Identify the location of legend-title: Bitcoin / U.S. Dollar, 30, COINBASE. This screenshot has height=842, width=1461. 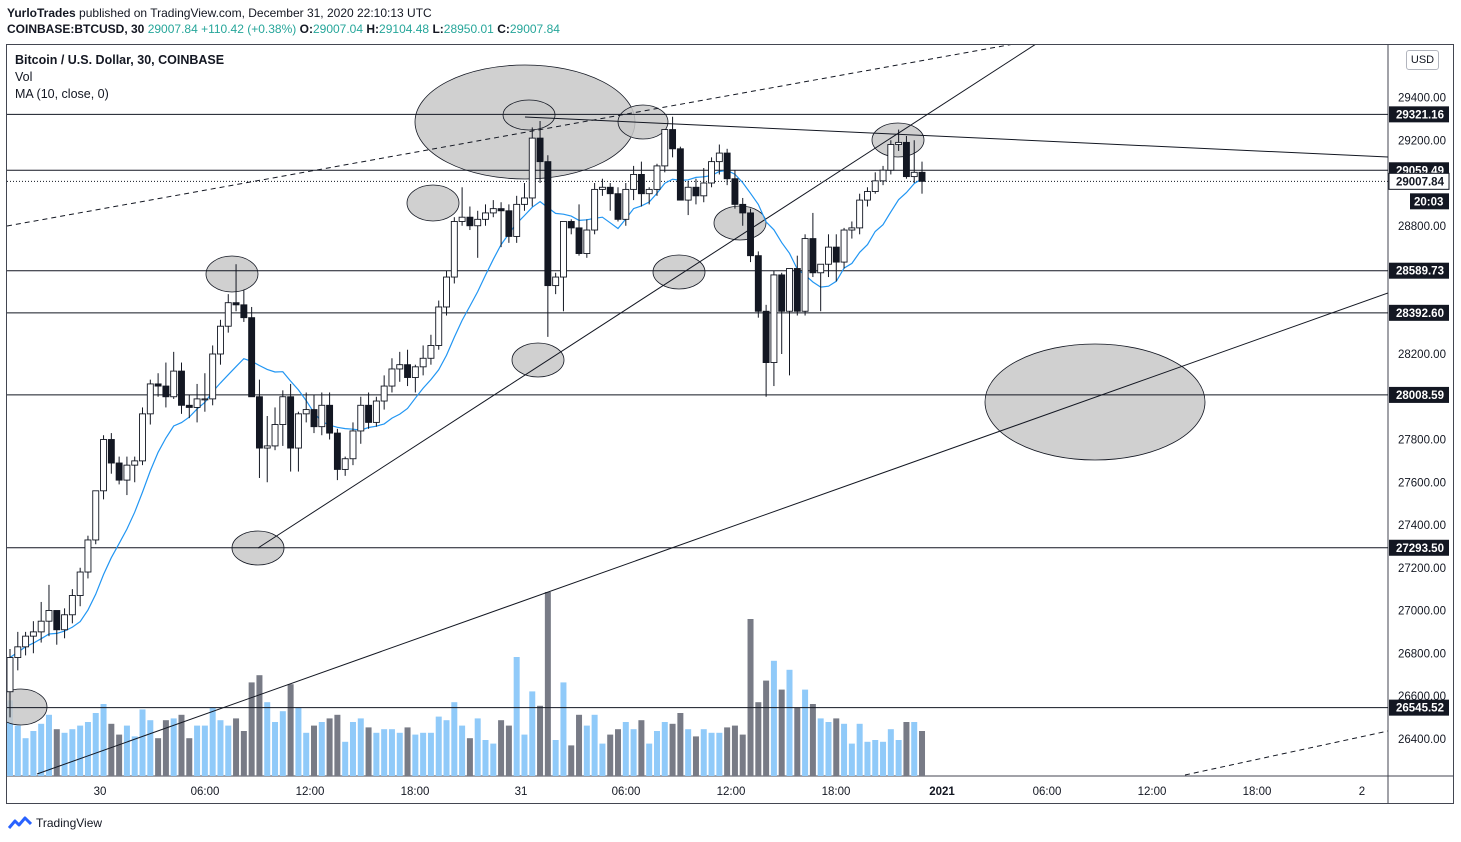
(120, 60).